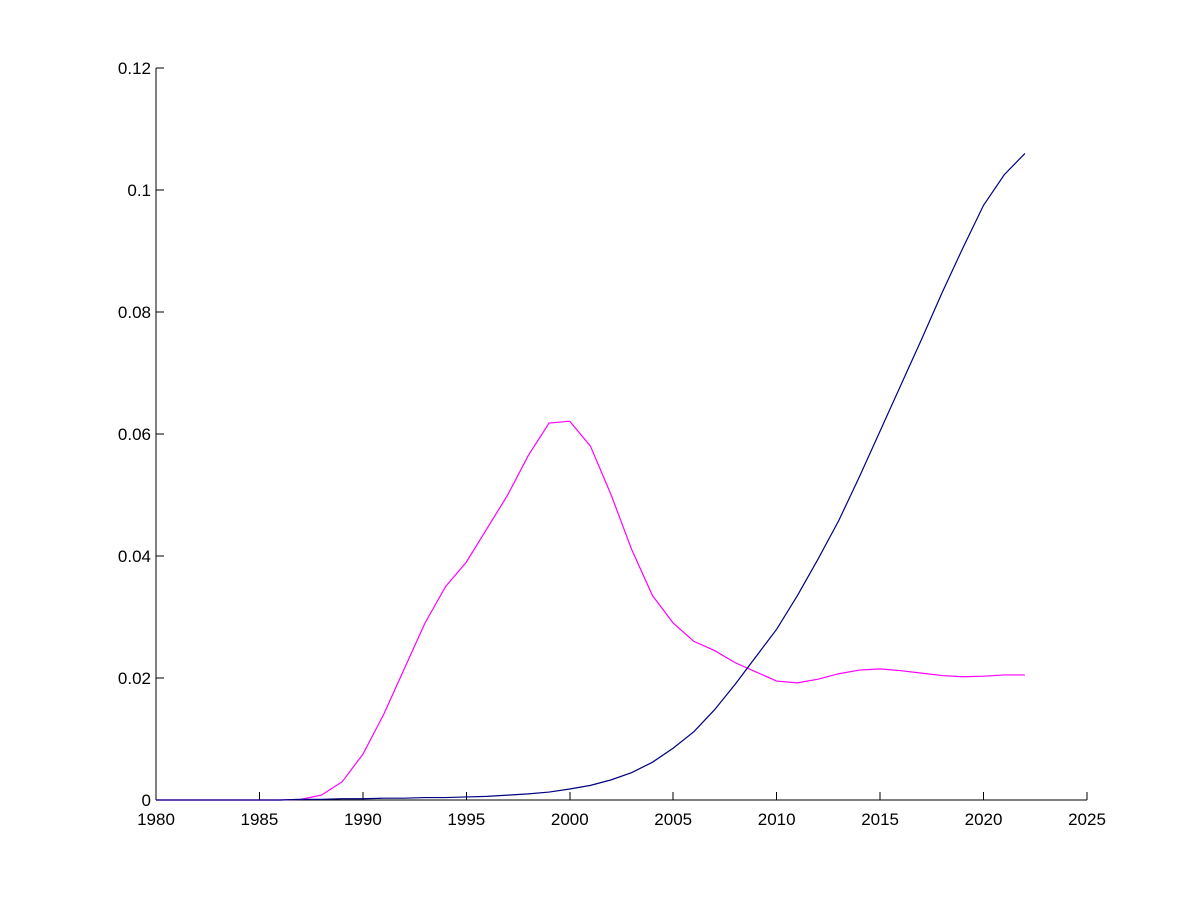 This screenshot has width=1200, height=900. What do you see at coordinates (260, 819) in the screenshot?
I see `x-tick-label: 1985` at bounding box center [260, 819].